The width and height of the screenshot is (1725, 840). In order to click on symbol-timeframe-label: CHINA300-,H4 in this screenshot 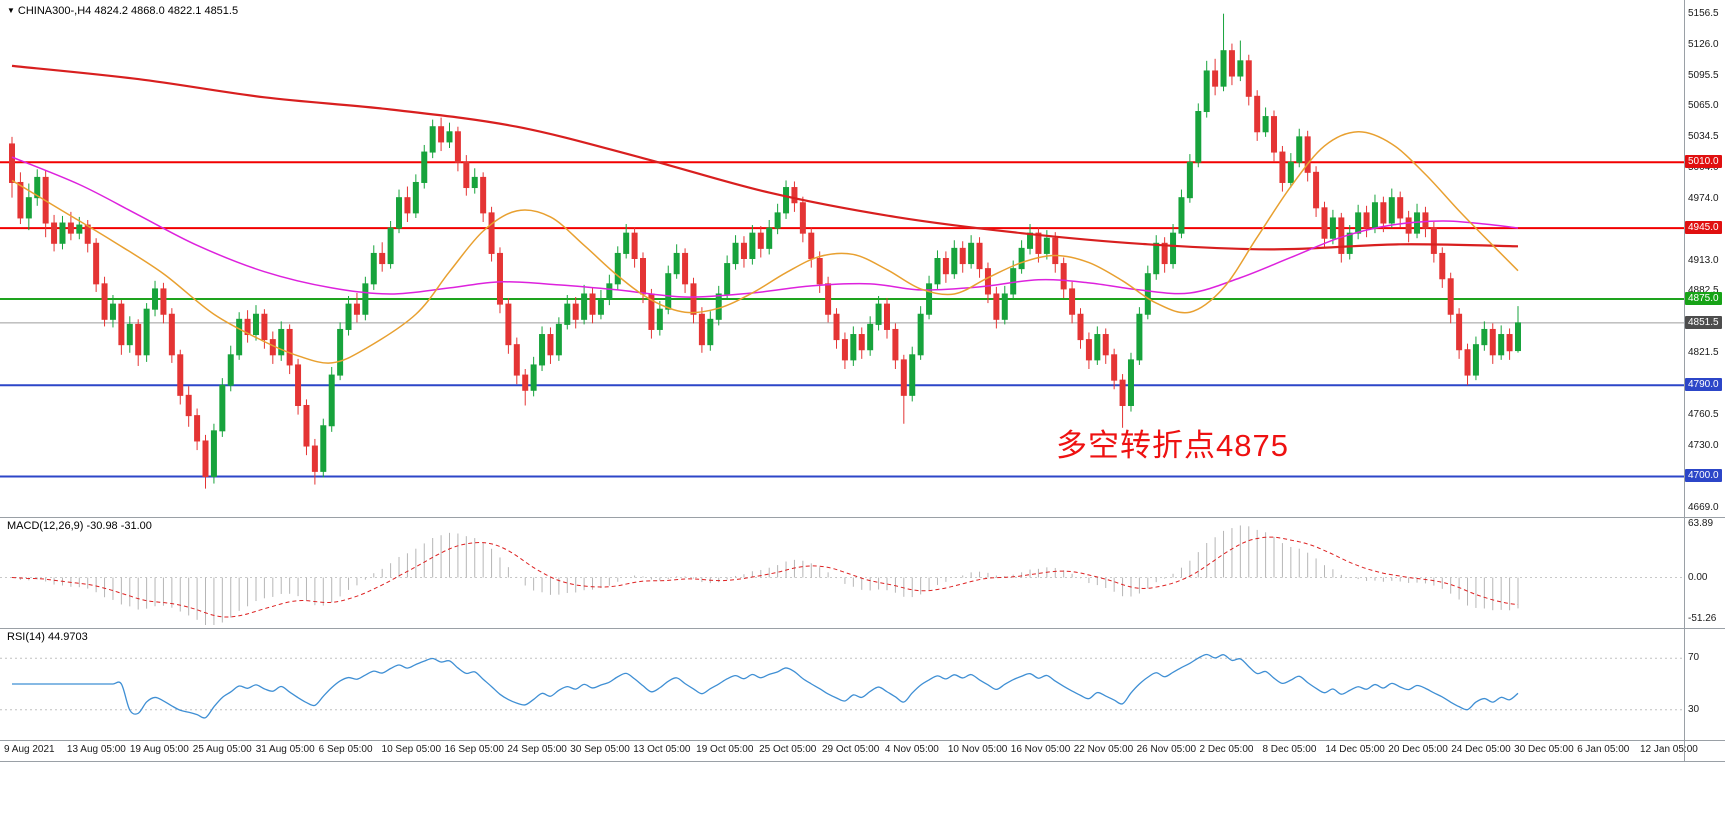, I will do `click(54, 11)`.